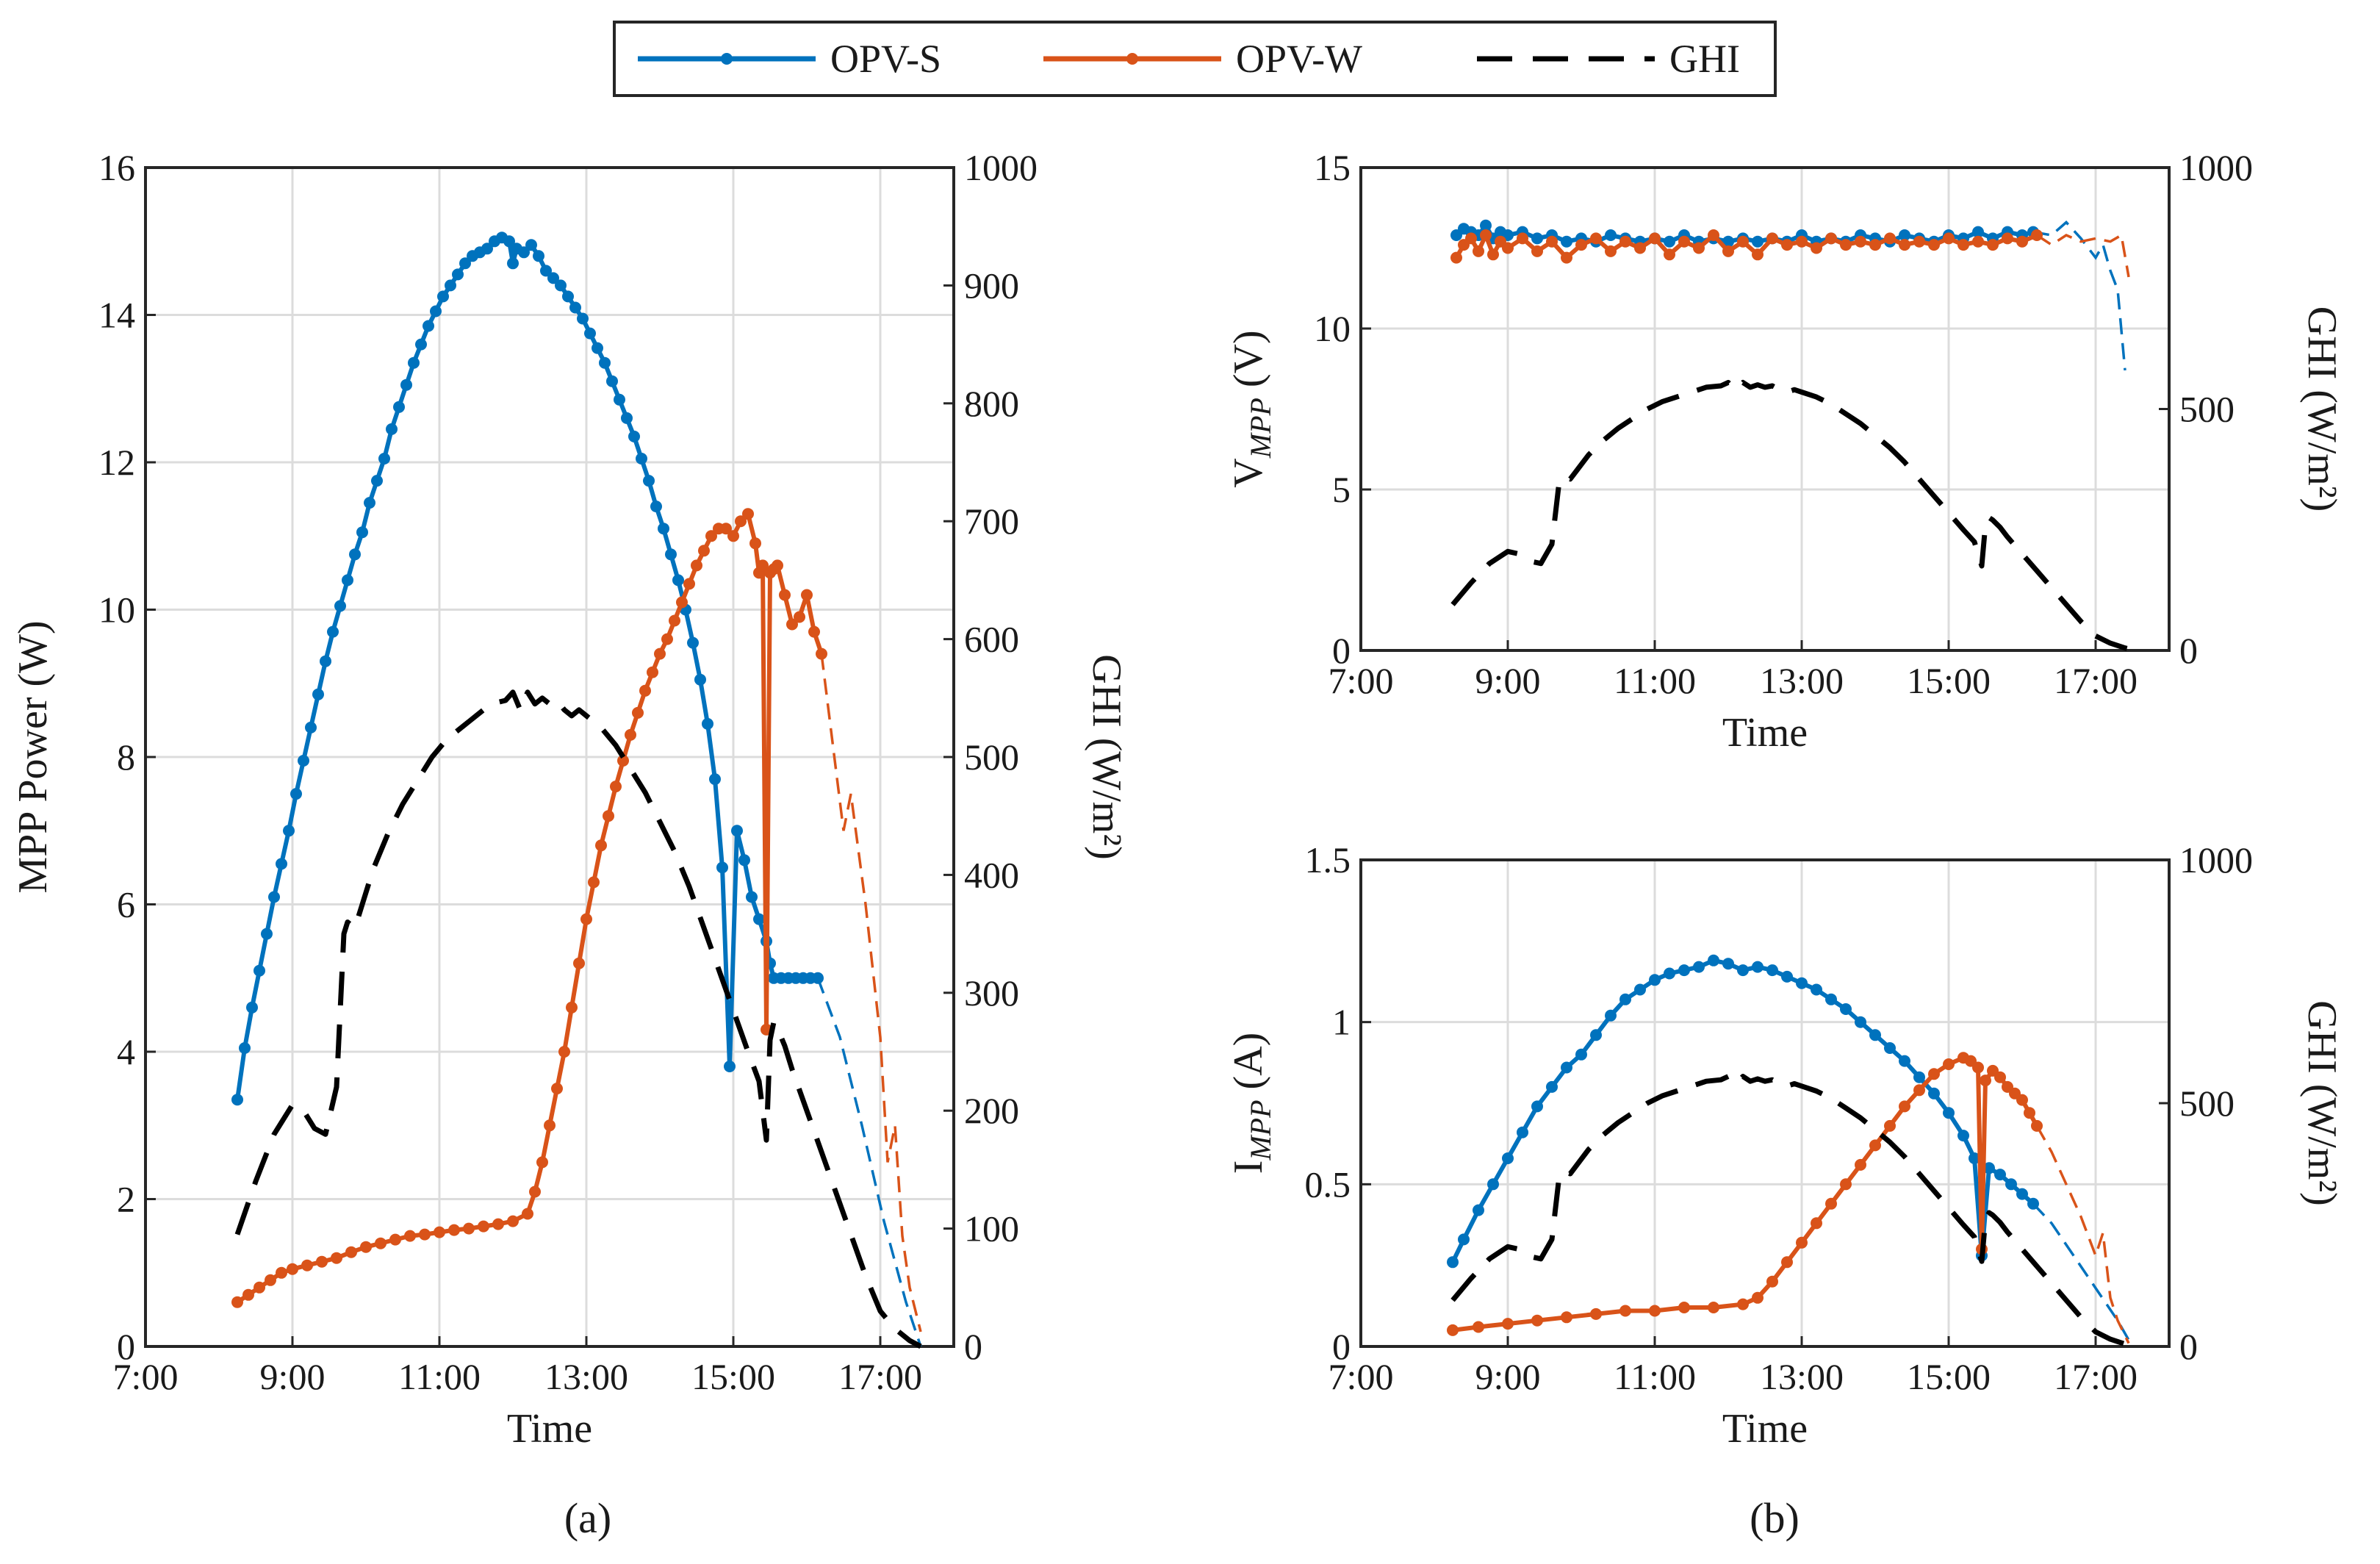 This screenshot has height=1564, width=2380. Describe the element at coordinates (991, 640) in the screenshot. I see `y-right-tick-label: 600` at that location.